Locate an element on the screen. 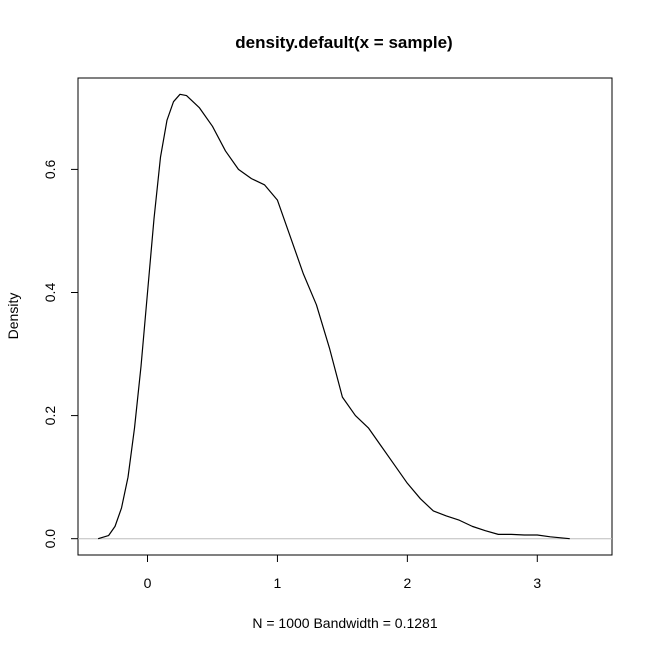 This screenshot has width=653, height=653. x-tick-label: 3 is located at coordinates (537, 583).